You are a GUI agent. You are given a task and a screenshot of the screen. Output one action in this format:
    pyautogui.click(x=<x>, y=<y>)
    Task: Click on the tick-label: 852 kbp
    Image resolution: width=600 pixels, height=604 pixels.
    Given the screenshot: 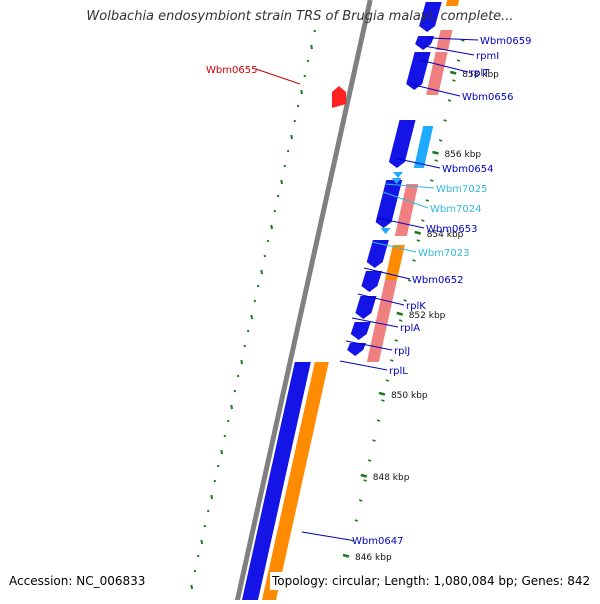 What is the action you would take?
    pyautogui.click(x=427, y=316)
    